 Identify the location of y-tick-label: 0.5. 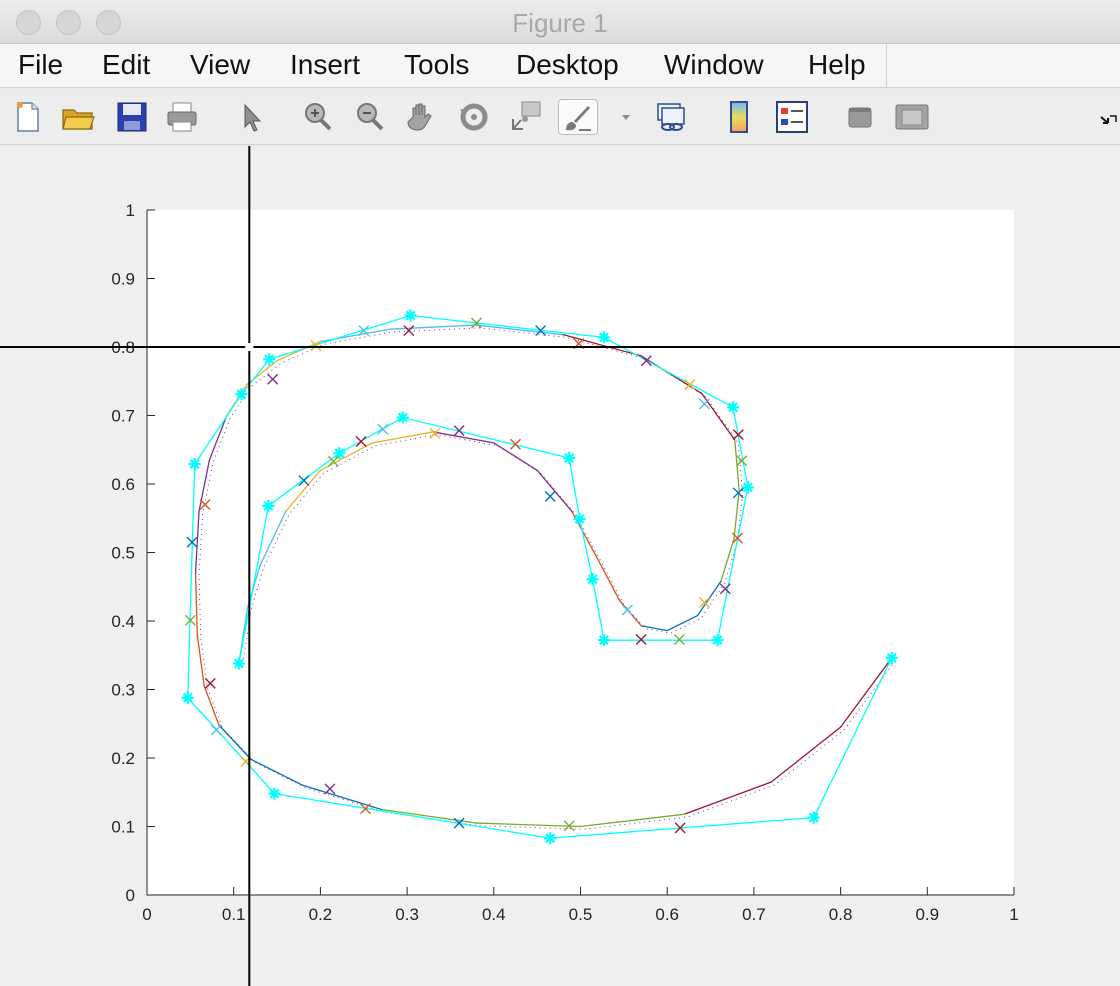
(123, 553).